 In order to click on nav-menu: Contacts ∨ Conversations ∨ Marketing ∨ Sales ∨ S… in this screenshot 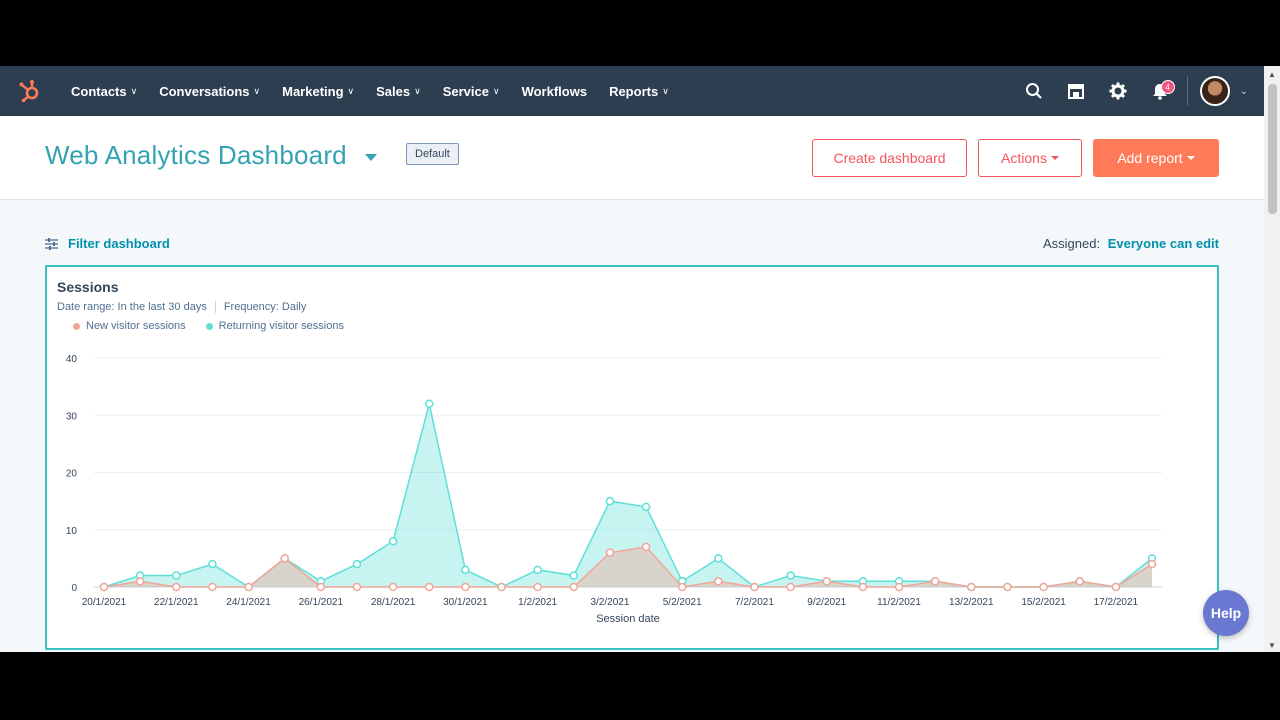, I will do `click(370, 91)`.